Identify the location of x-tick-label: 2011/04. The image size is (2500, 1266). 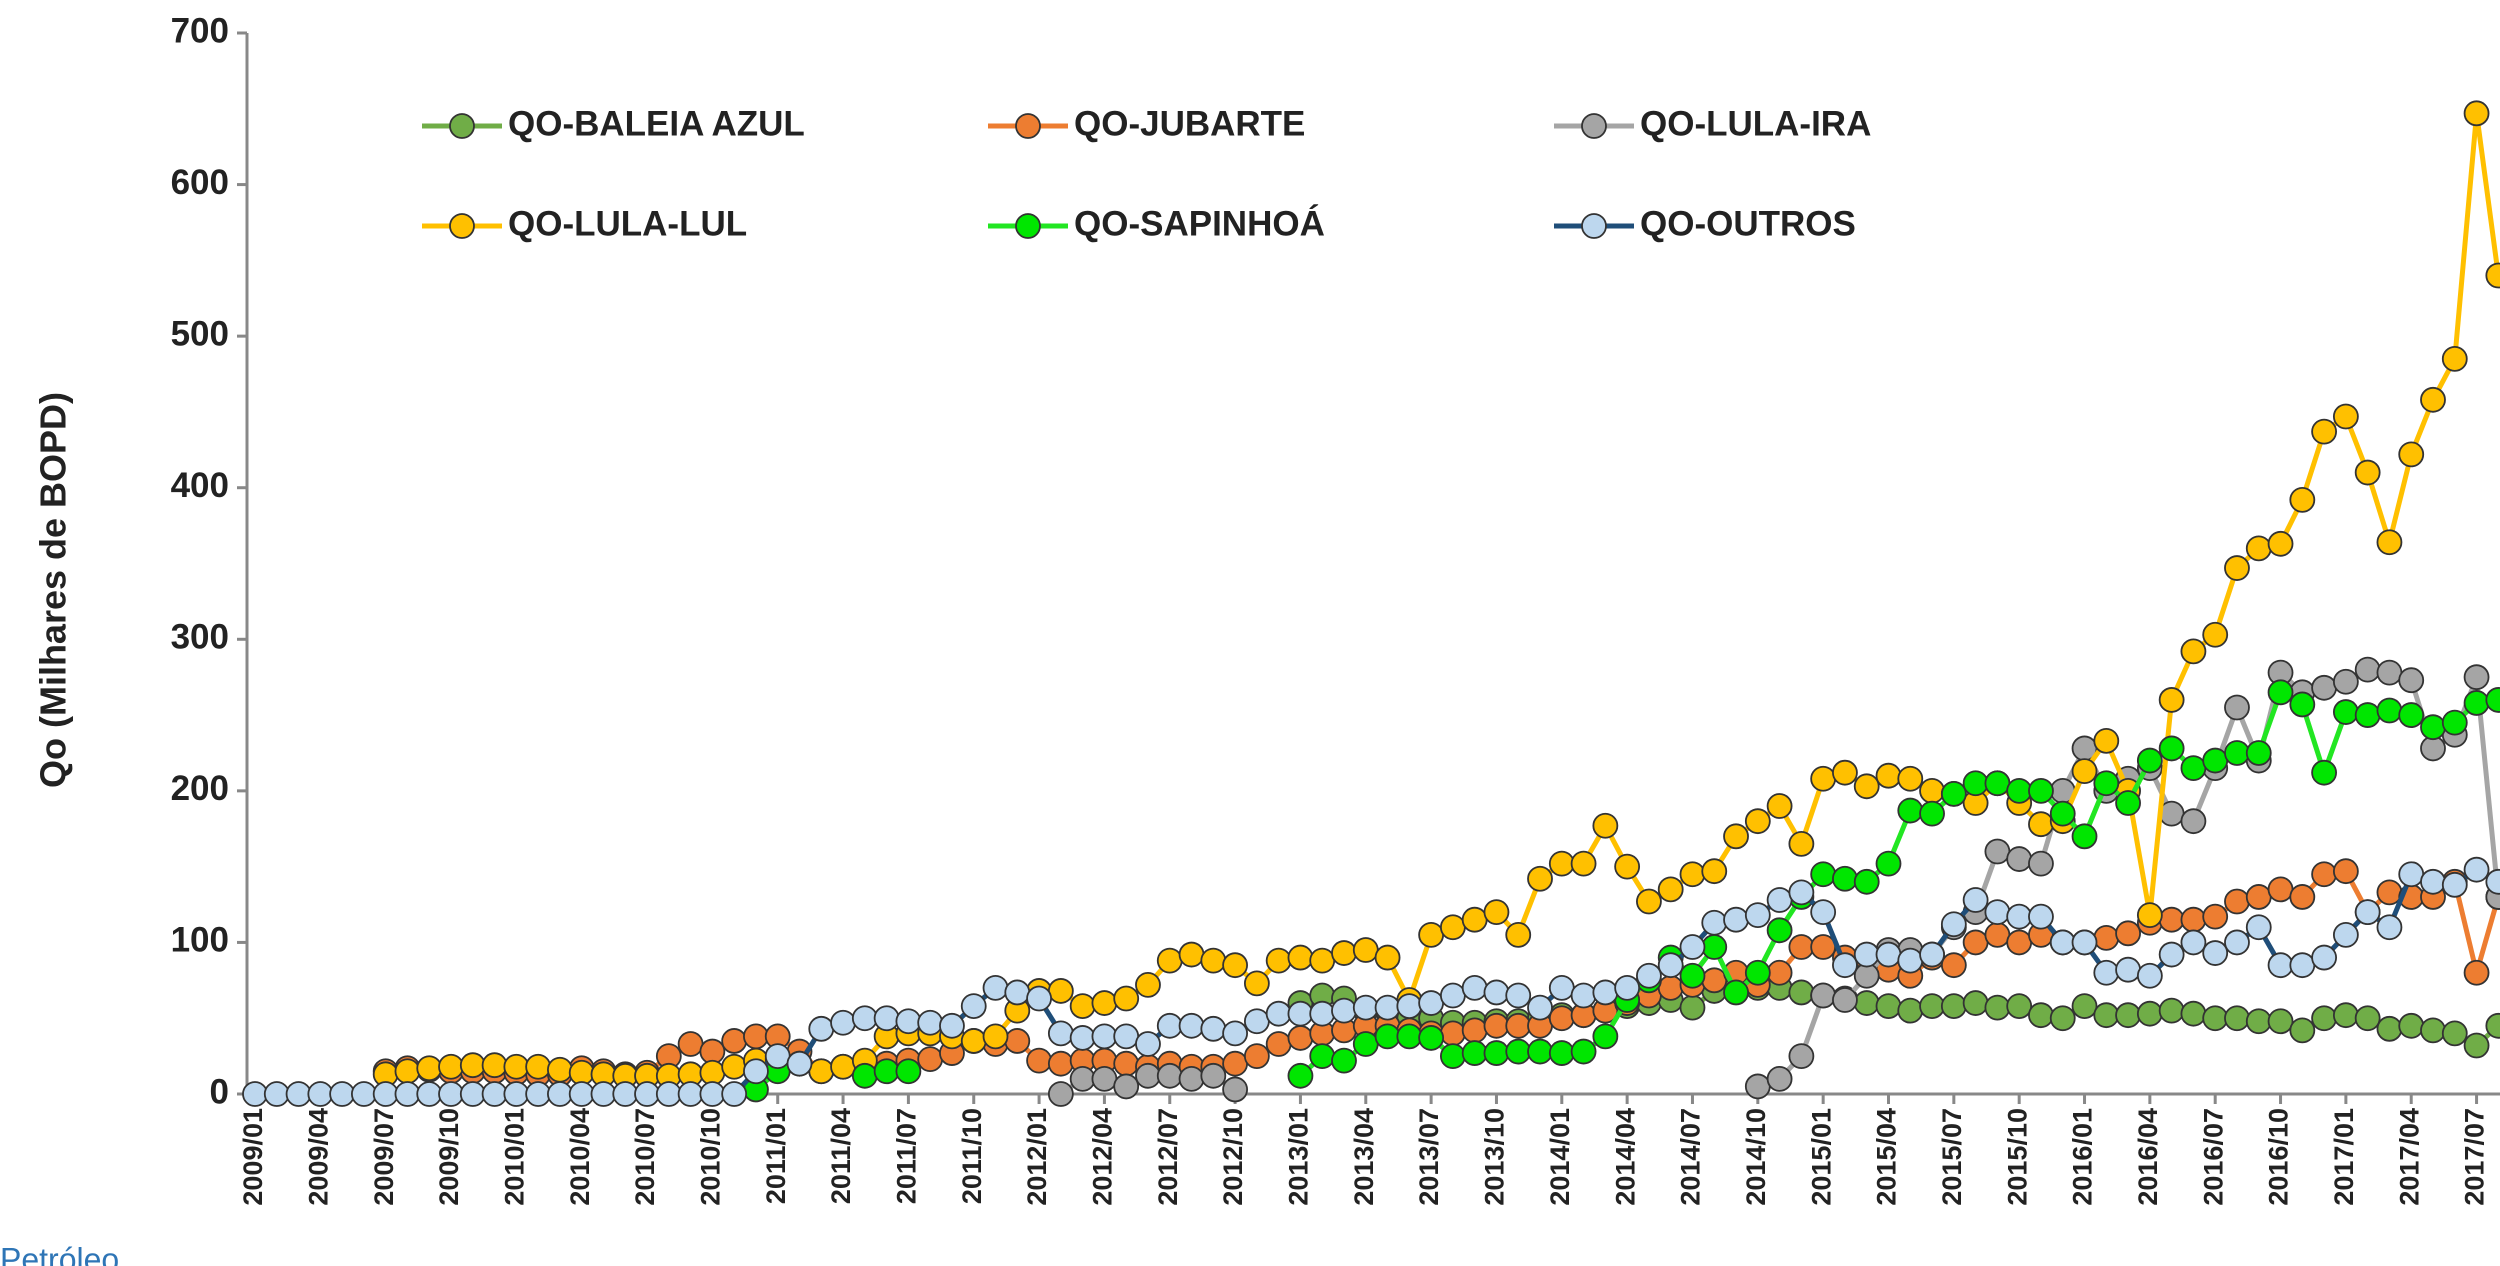
(841, 1156).